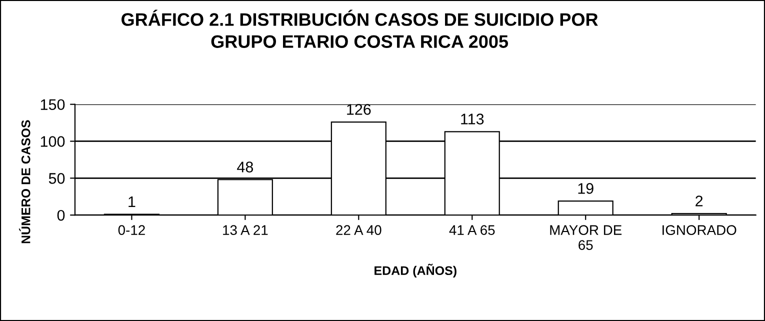  I want to click on x-tick-label: 41 A 65, so click(472, 230).